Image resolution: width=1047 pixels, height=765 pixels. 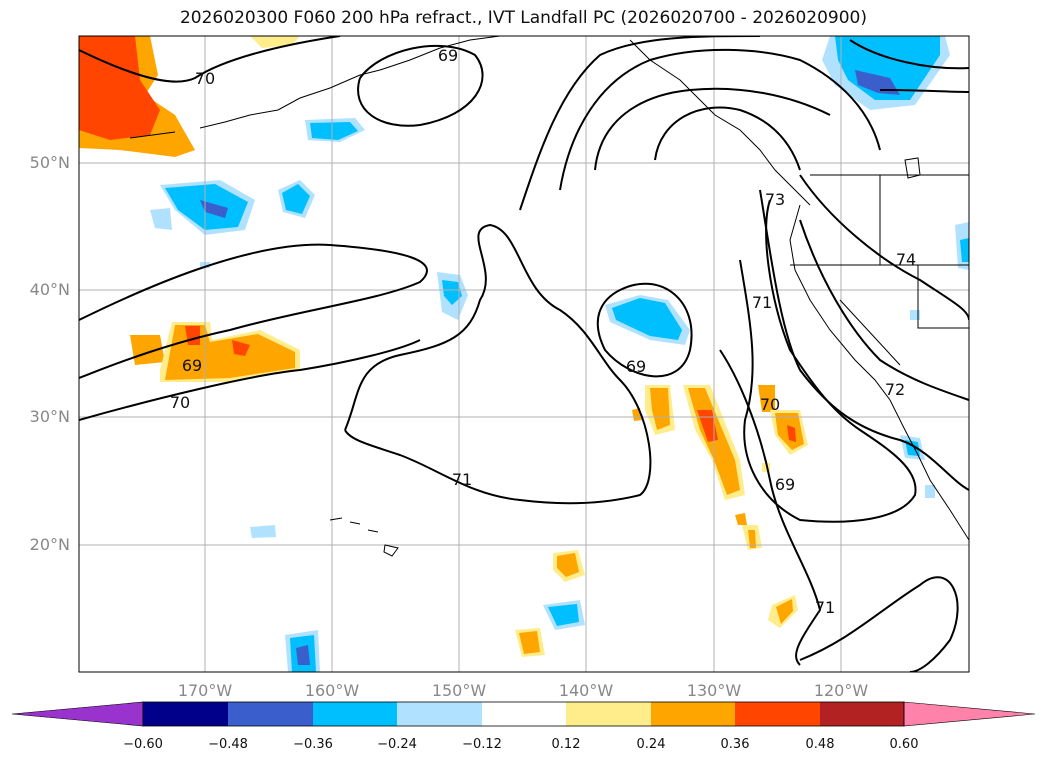 I want to click on colorbar-tick-label: −0.12, so click(x=482, y=744).